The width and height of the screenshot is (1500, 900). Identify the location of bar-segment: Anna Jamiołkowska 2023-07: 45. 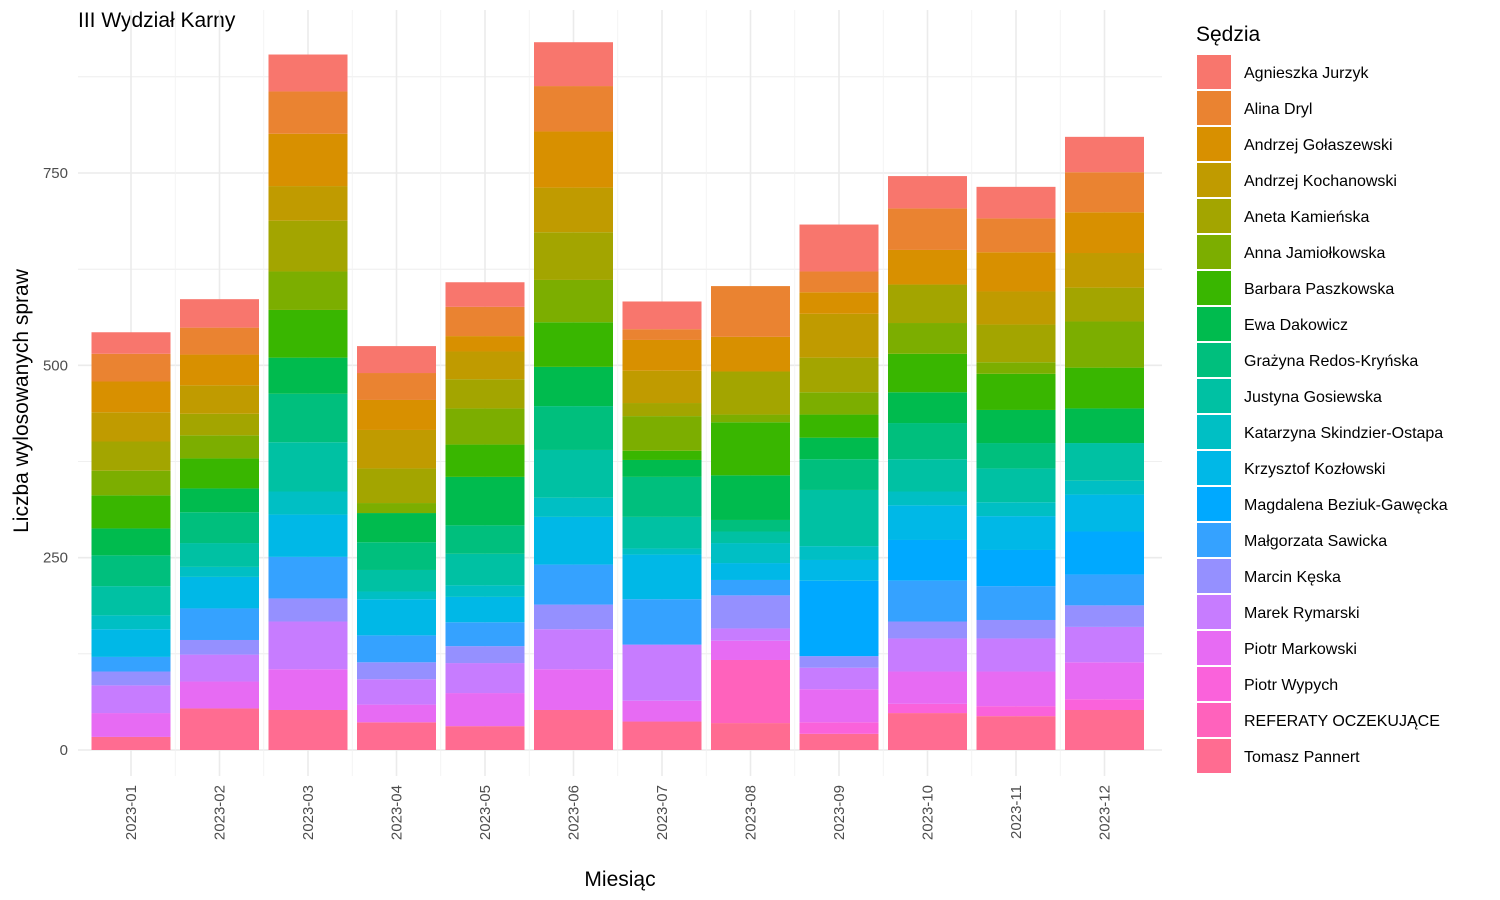
(662, 433).